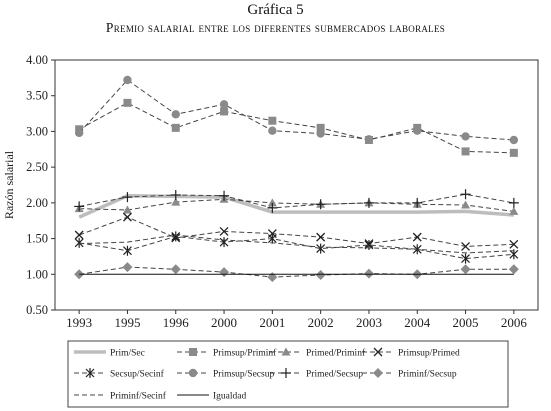 The height and width of the screenshot is (411, 551). I want to click on legend-label: Priminf/Secsup, so click(427, 374).